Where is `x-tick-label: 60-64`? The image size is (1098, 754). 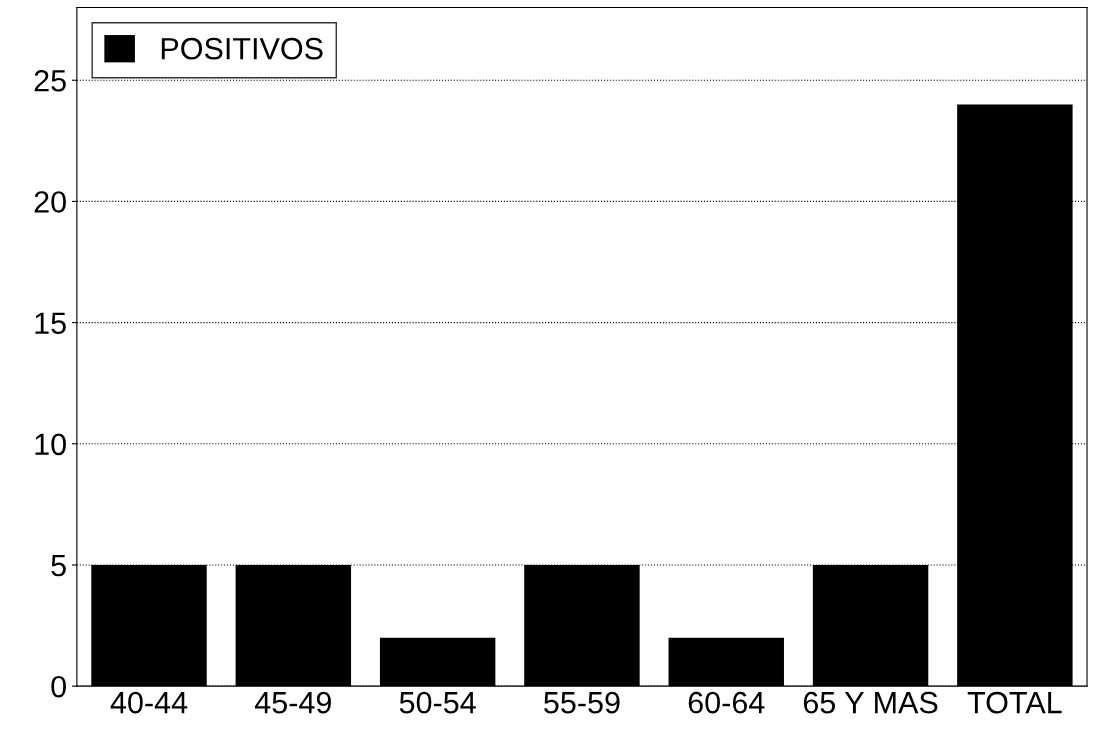
x-tick-label: 60-64 is located at coordinates (726, 702).